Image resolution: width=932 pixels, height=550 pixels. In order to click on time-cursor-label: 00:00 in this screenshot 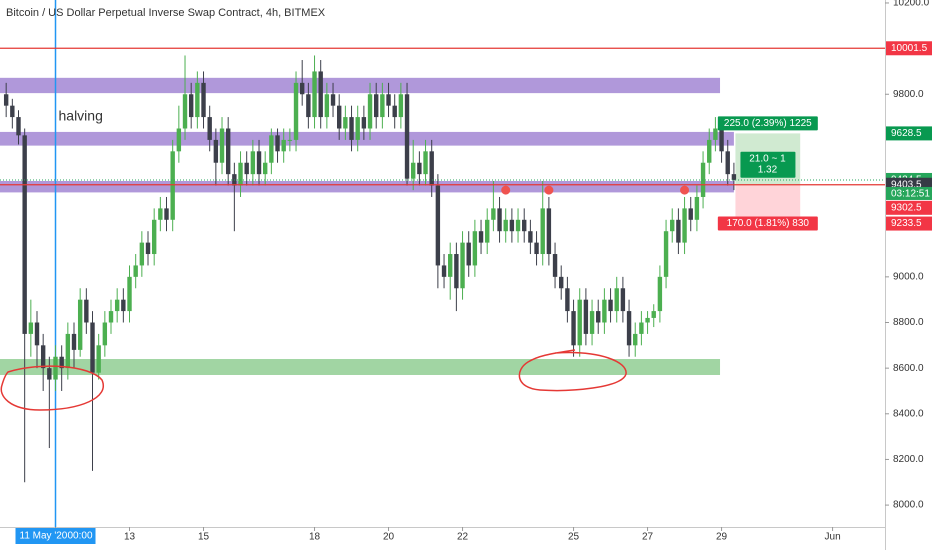, I will do `click(80, 536)`.